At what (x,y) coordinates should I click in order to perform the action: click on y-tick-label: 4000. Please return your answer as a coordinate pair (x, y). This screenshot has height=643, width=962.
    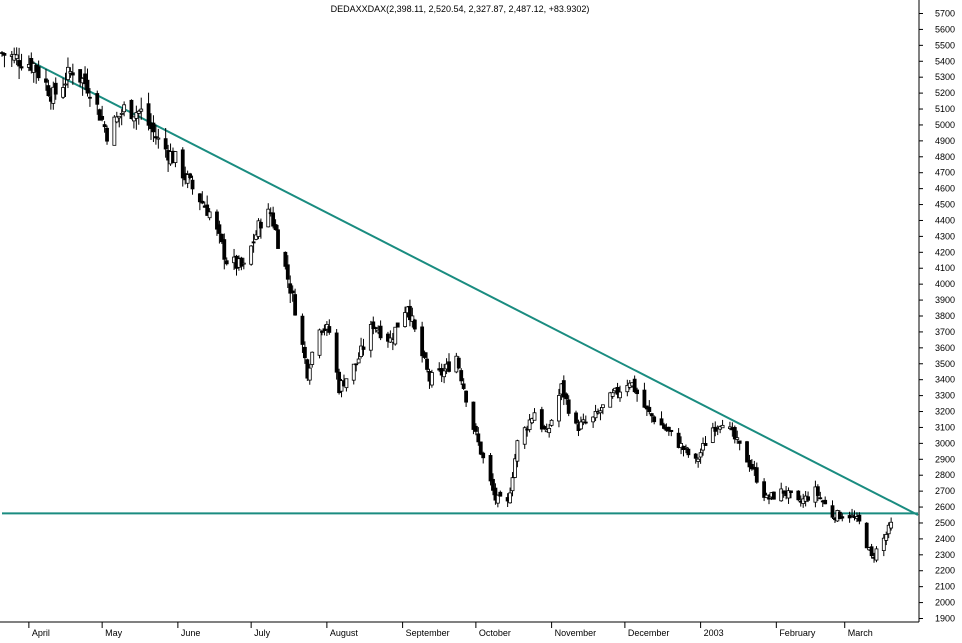
    Looking at the image, I should click on (945, 284).